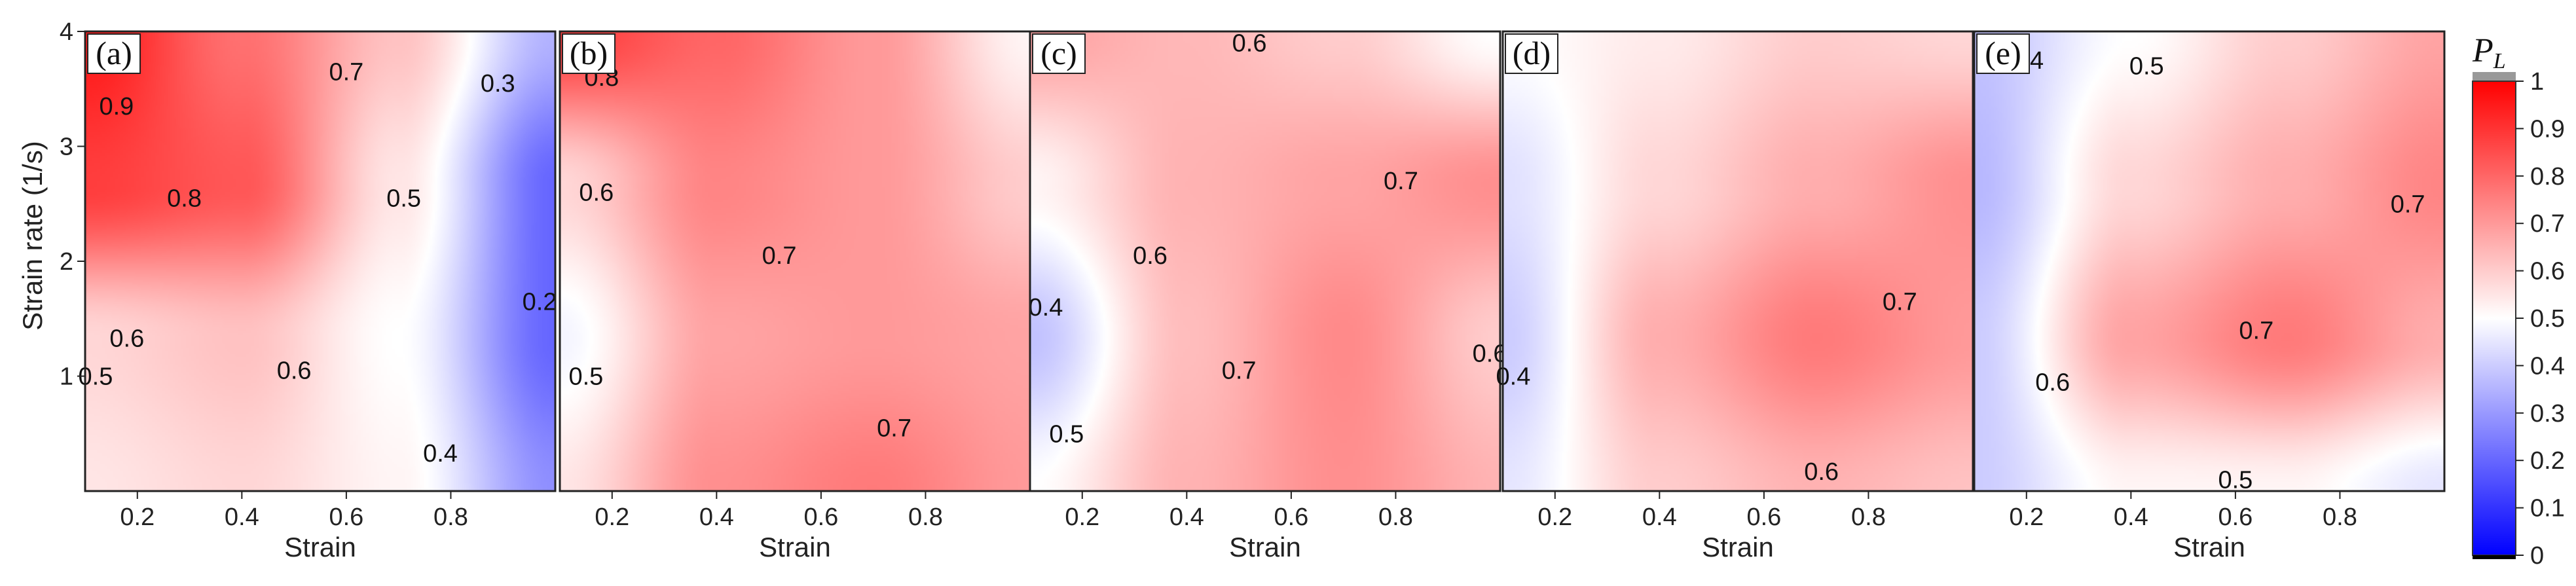 The height and width of the screenshot is (586, 2576). I want to click on panel-a-heatmap, so click(320, 261).